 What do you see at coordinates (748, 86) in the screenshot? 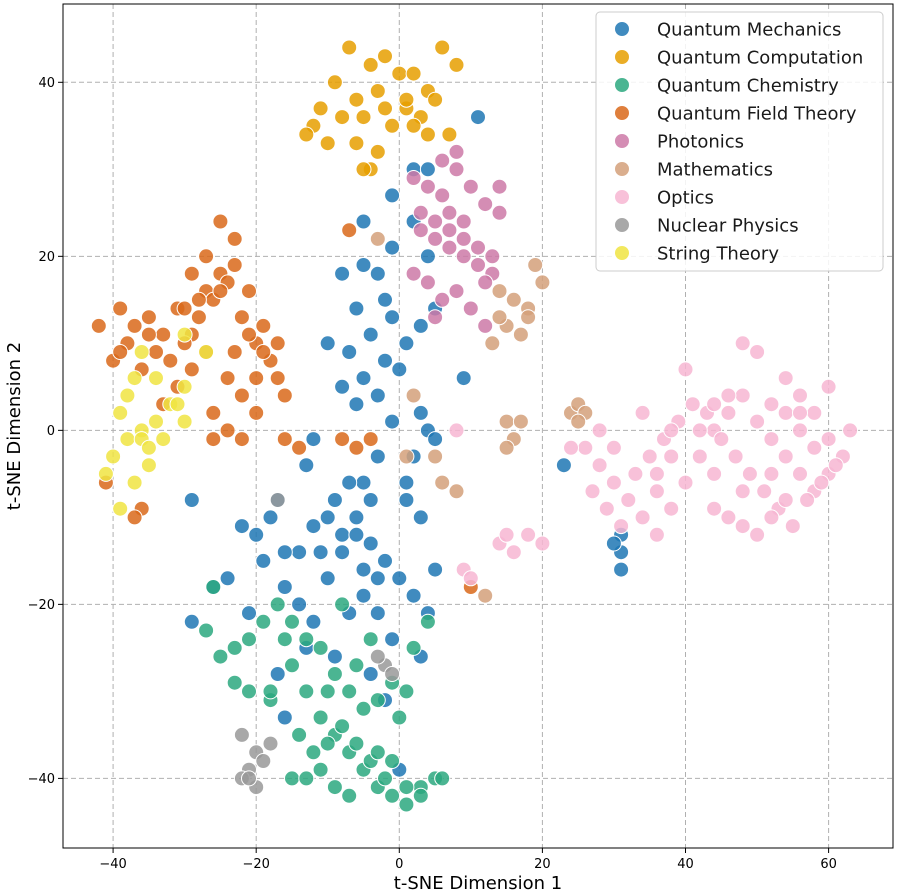
I see `legend-label: Quantum Chemistry` at bounding box center [748, 86].